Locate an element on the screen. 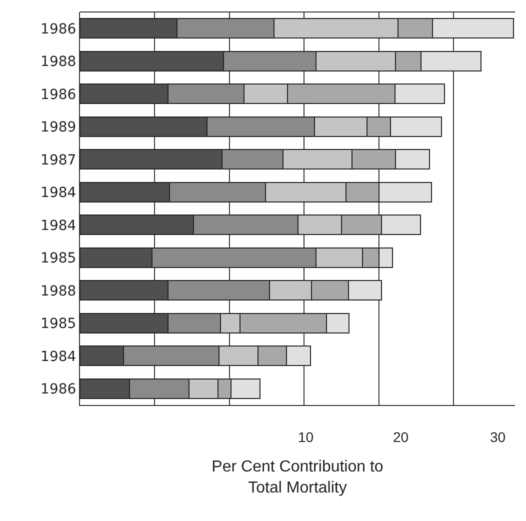 Image resolution: width=526 pixels, height=521 pixels. text: 20 is located at coordinates (401, 437).